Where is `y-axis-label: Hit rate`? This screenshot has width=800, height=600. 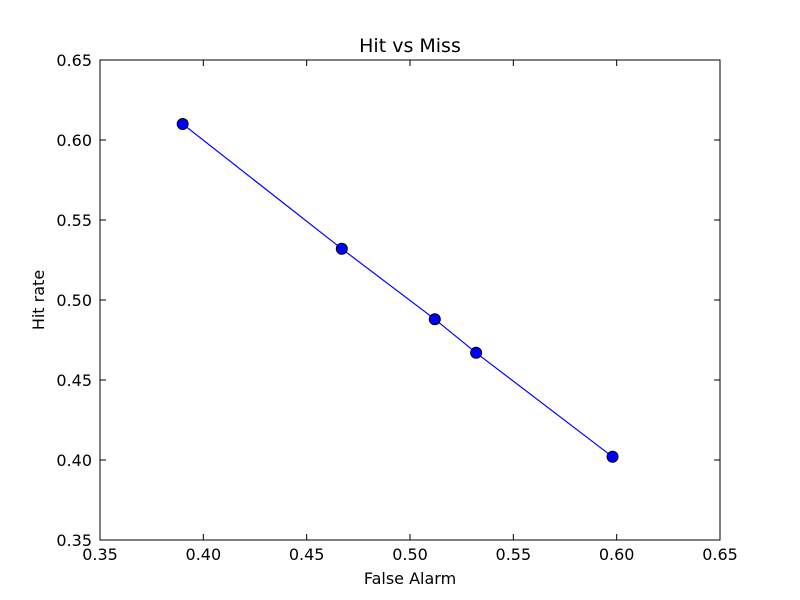 y-axis-label: Hit rate is located at coordinates (38, 300).